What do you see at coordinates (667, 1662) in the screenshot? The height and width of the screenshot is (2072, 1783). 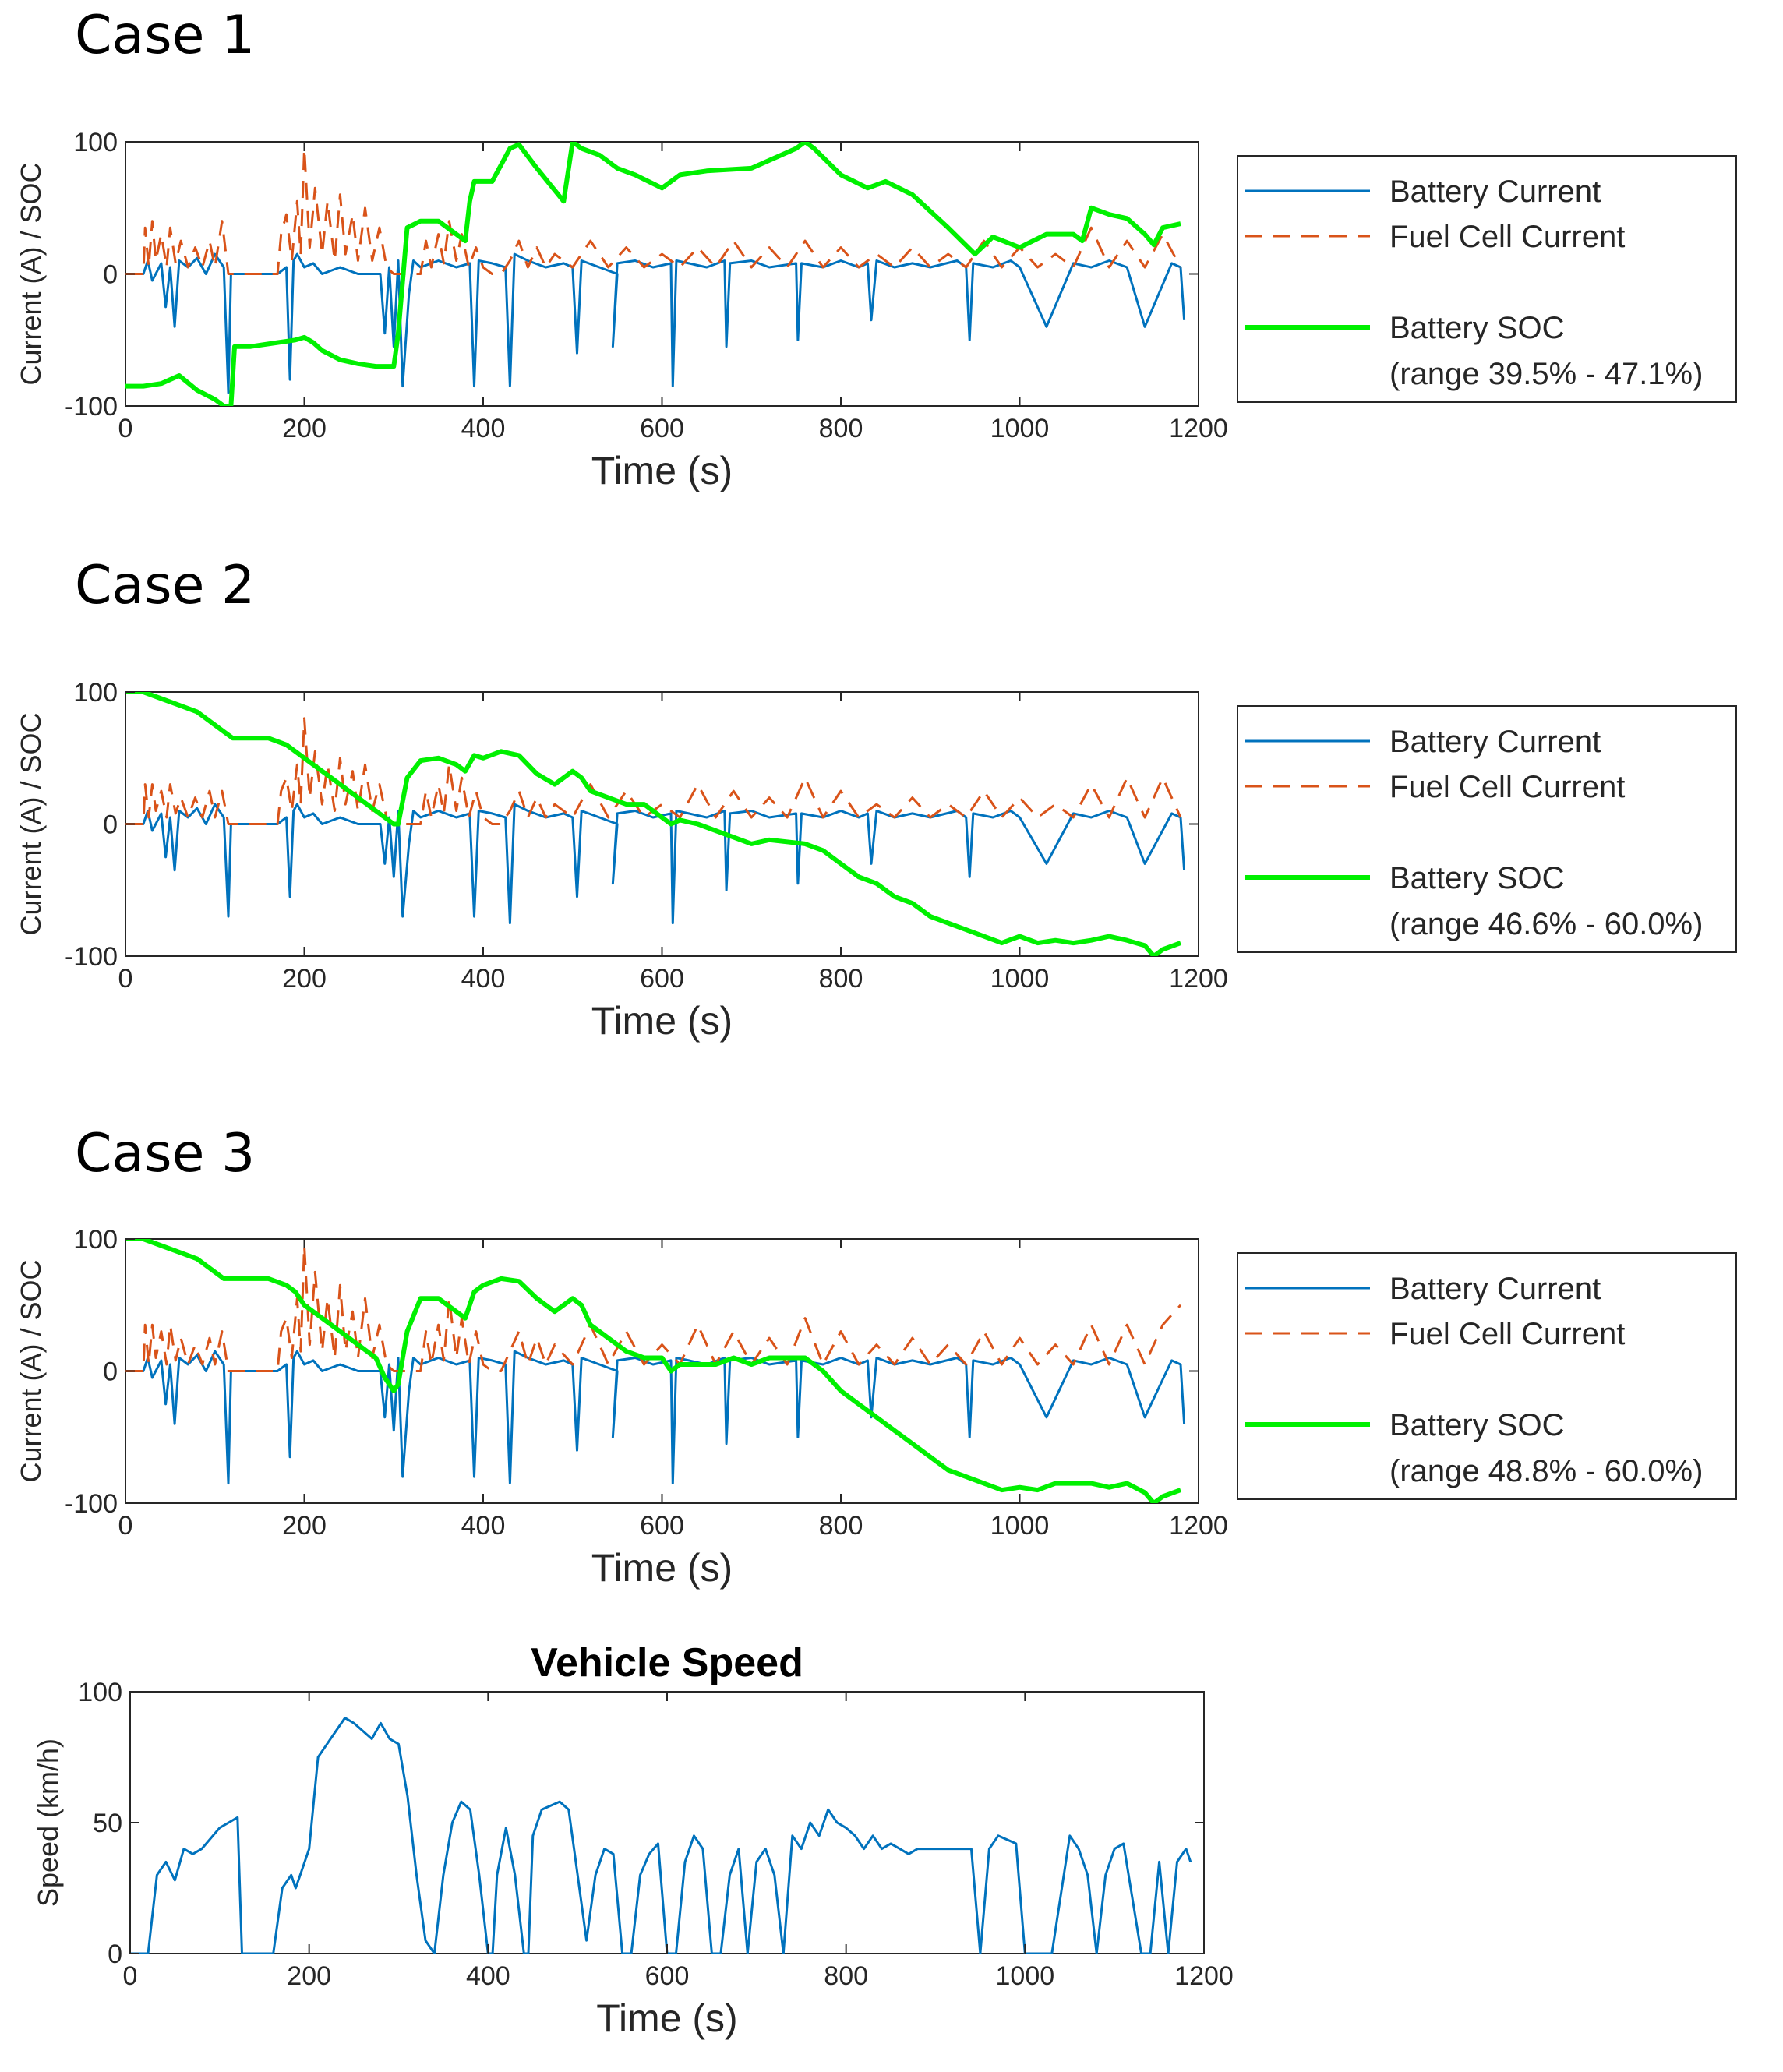 I see `chart-title: Vehicle Speed` at bounding box center [667, 1662].